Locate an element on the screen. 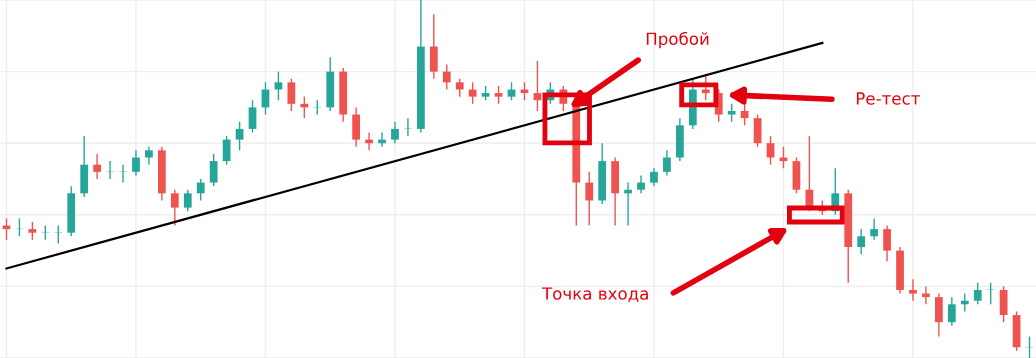 The height and width of the screenshot is (358, 1036). annotation: Точка входа is located at coordinates (594, 294).